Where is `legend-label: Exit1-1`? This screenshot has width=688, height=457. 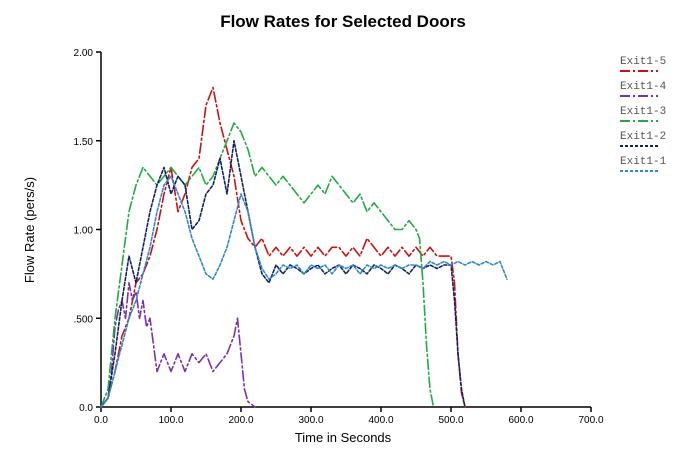 legend-label: Exit1-1 is located at coordinates (643, 162).